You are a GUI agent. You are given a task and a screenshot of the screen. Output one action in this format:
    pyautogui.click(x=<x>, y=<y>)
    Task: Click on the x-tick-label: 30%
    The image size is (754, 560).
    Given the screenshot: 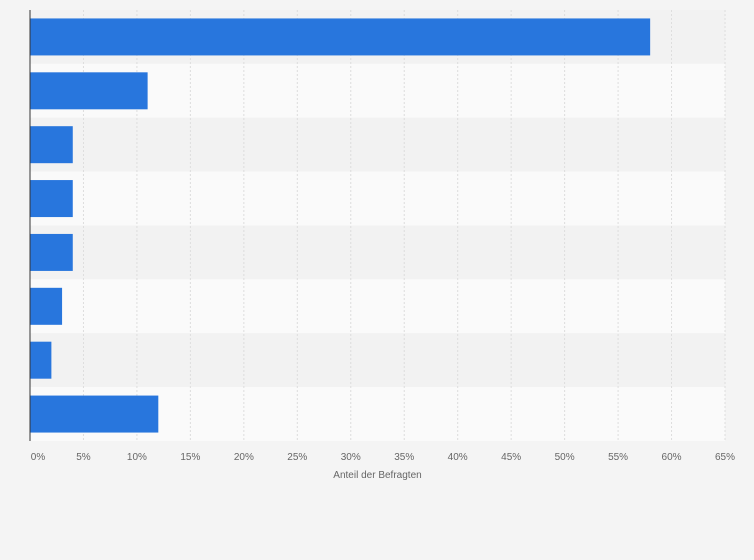 What is the action you would take?
    pyautogui.click(x=351, y=457)
    